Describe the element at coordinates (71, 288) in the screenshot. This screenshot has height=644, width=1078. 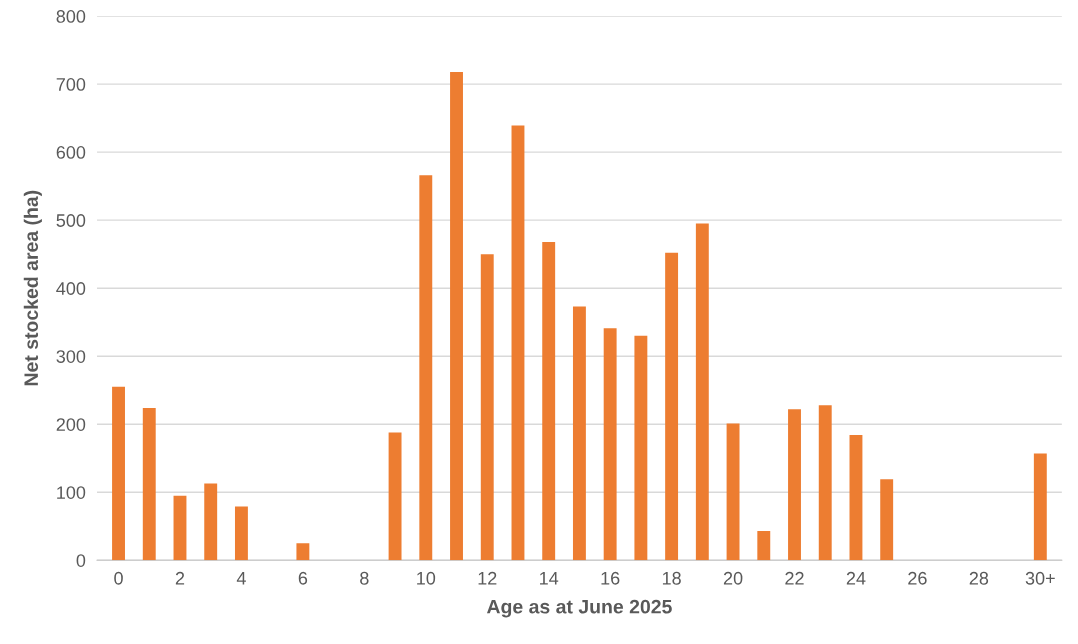
I see `y-tick-label: 400` at that location.